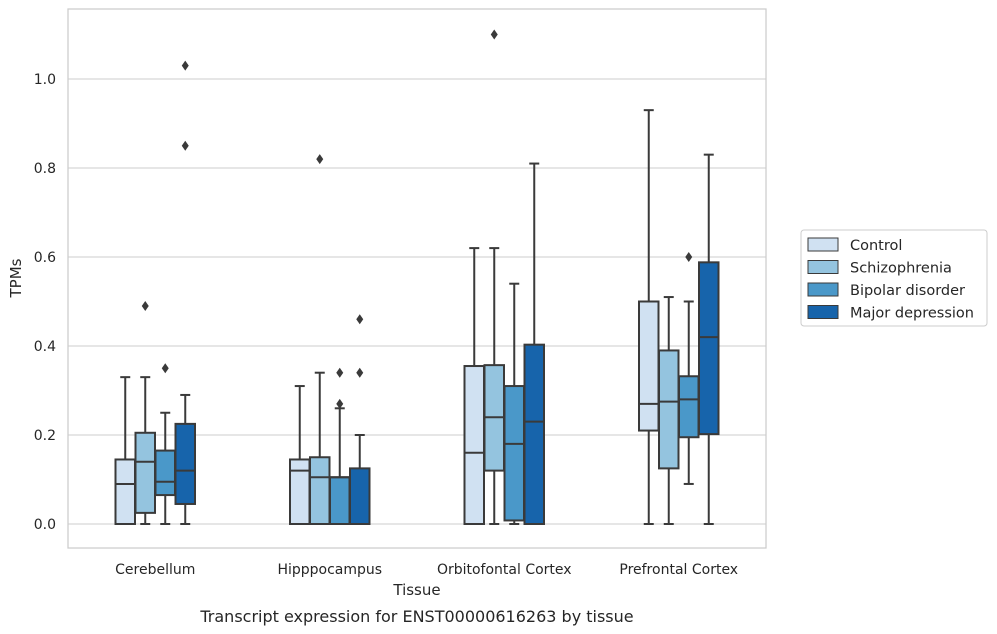 The height and width of the screenshot is (634, 997). What do you see at coordinates (416, 590) in the screenshot?
I see `x-axis-label: Tissue` at bounding box center [416, 590].